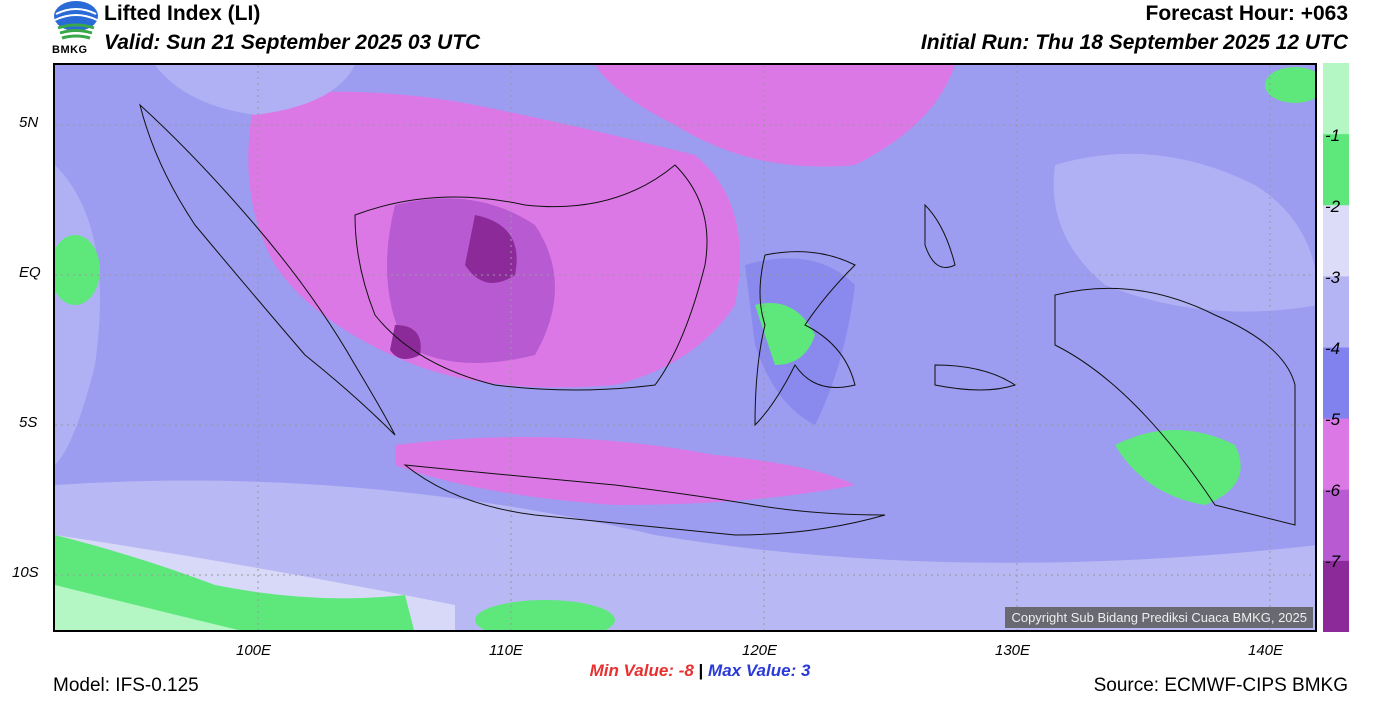 Image resolution: width=1400 pixels, height=709 pixels. What do you see at coordinates (30, 272) in the screenshot?
I see `lat-label-eq: EQ` at bounding box center [30, 272].